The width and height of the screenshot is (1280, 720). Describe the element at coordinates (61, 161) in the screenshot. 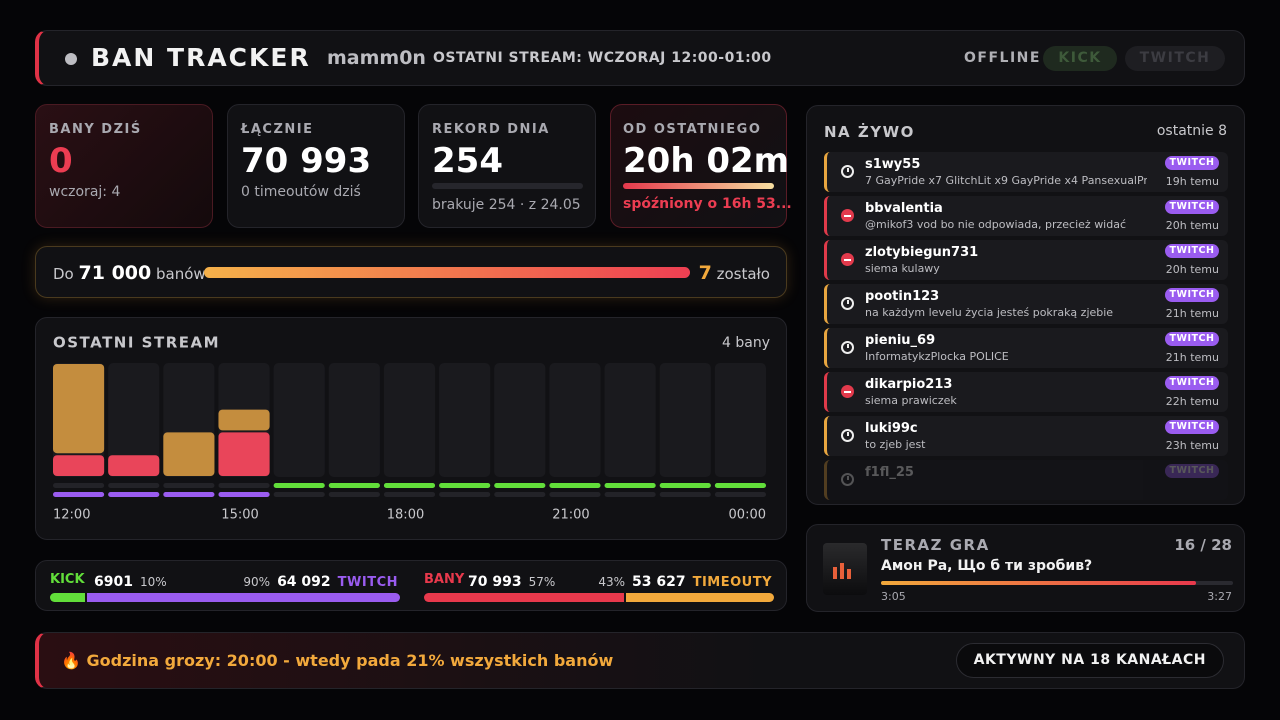

I see `stat-value: 0` at that location.